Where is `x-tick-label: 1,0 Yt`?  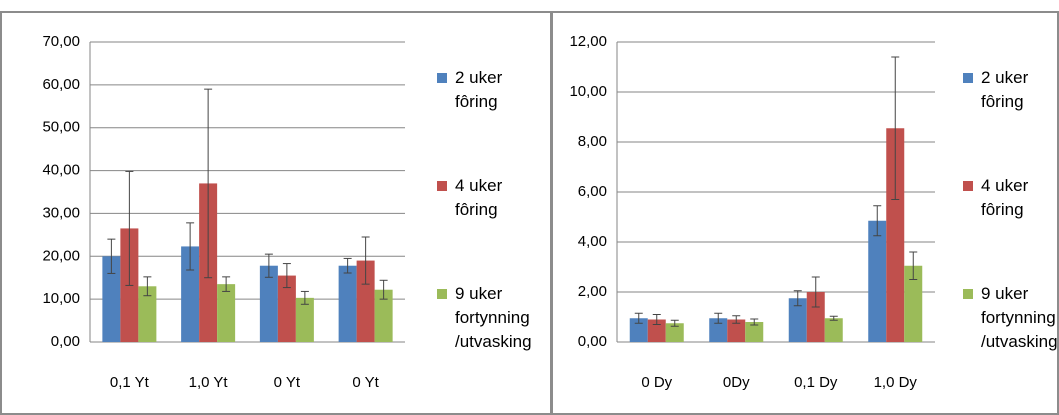
x-tick-label: 1,0 Yt is located at coordinates (209, 382).